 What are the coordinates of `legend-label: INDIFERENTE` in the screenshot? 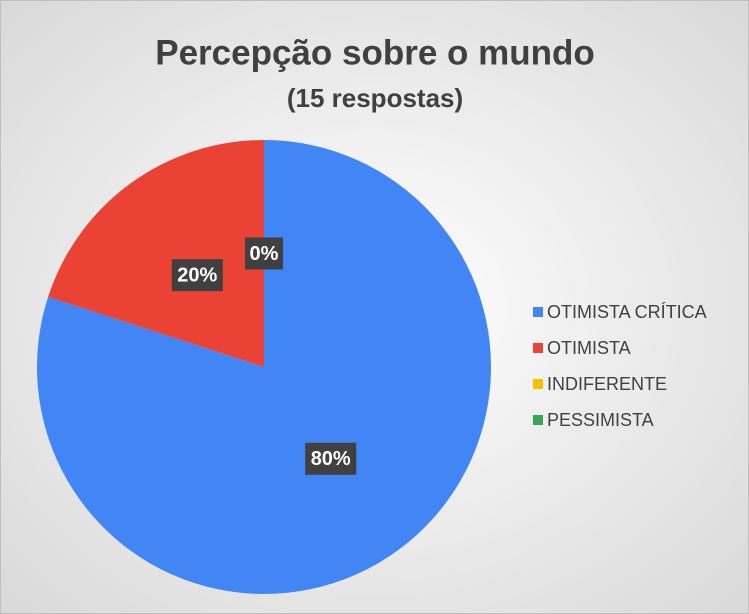 It's located at (607, 384).